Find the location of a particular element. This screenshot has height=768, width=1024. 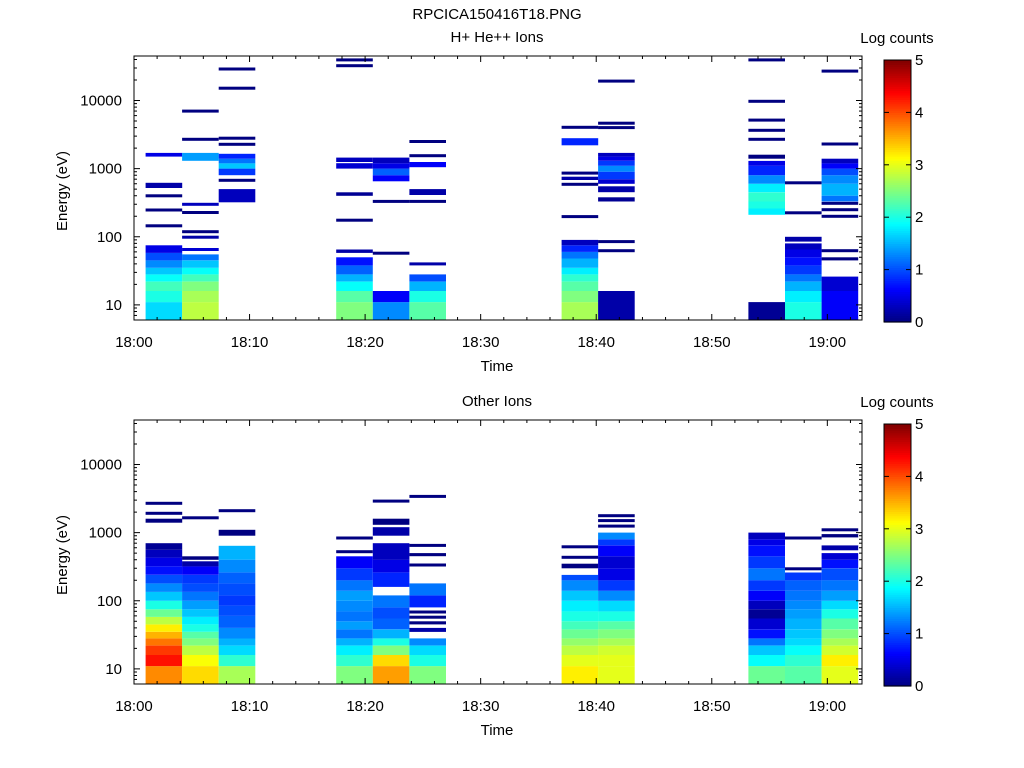

colorbar-tick-label: 1 is located at coordinates (919, 270).